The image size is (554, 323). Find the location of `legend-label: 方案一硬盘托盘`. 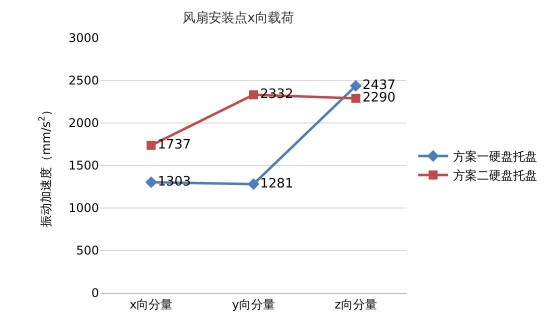

legend-label: 方案一硬盘托盘 is located at coordinates (495, 157).